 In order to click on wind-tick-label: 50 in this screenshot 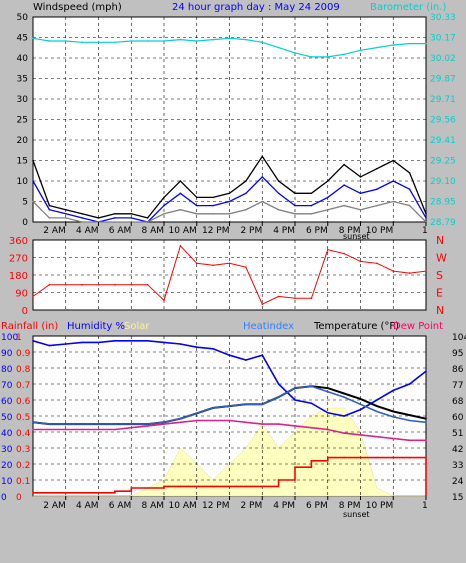, I will do `click(23, 18)`.